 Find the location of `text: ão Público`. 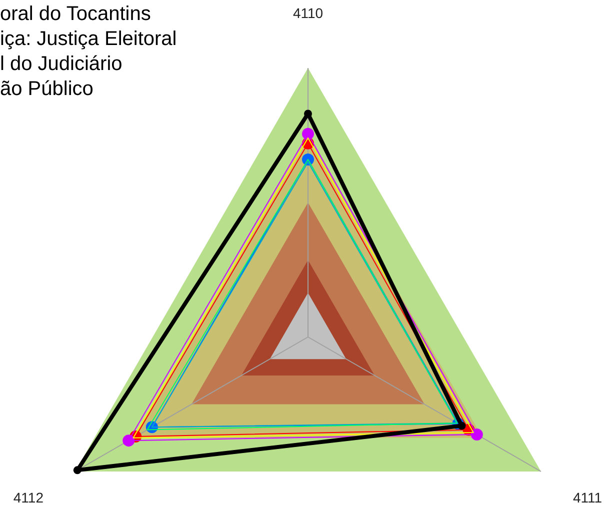

text: ão Público is located at coordinates (47, 89).